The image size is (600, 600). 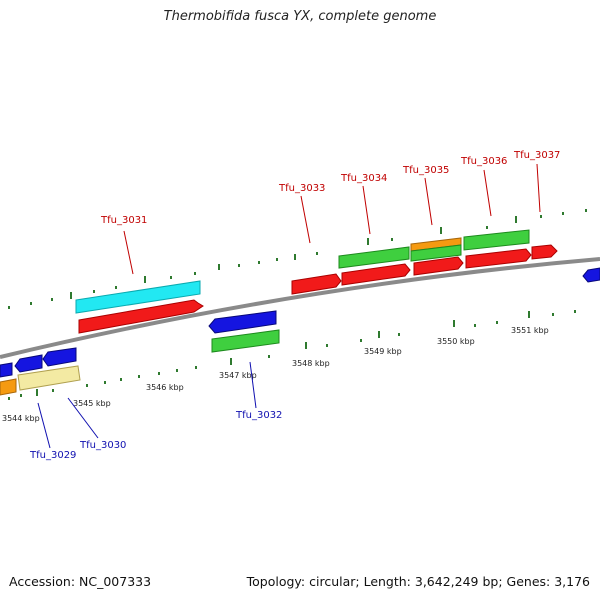 What do you see at coordinates (383, 351) in the screenshot?
I see `kbp-label: 3549 kbp` at bounding box center [383, 351].